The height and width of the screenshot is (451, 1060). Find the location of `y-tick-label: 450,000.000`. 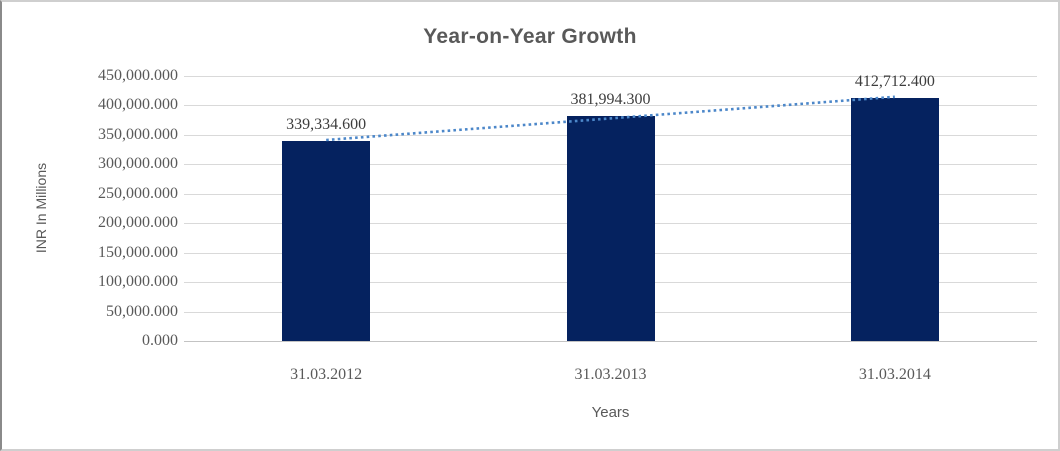

y-tick-label: 450,000.000 is located at coordinates (138, 75).